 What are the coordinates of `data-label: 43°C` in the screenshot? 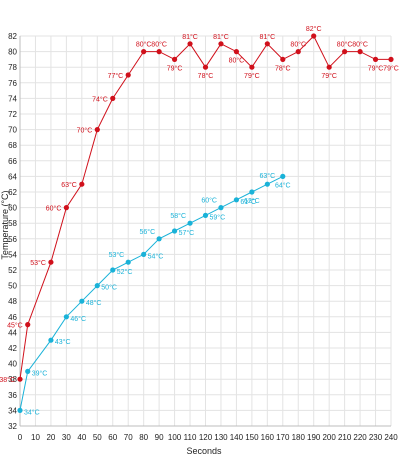 It's located at (63, 342).